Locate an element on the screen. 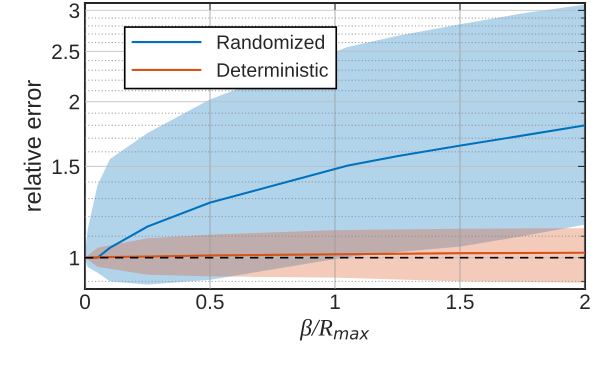  x-tick-label: 0 is located at coordinates (85, 302).